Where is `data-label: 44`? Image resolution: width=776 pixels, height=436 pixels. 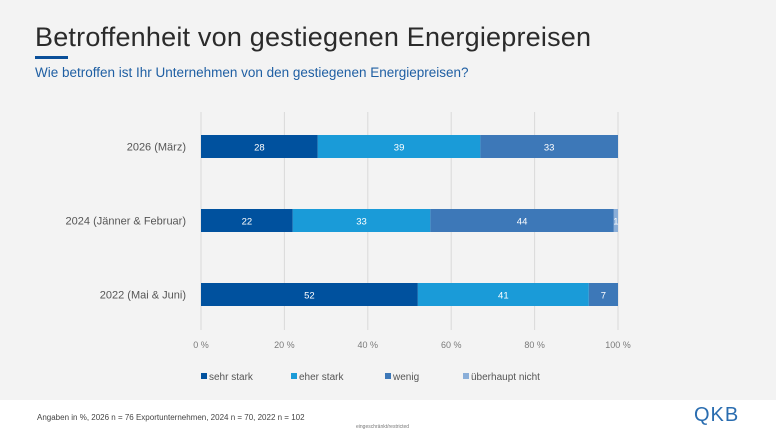 data-label: 44 is located at coordinates (522, 222).